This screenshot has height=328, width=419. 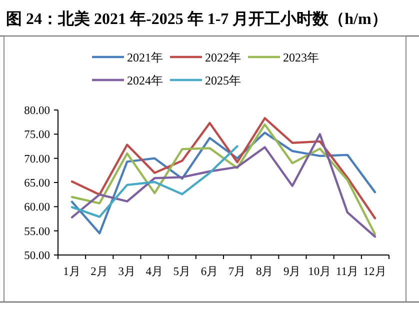 What do you see at coordinates (209, 271) in the screenshot?
I see `x-tick-label: 6月` at bounding box center [209, 271].